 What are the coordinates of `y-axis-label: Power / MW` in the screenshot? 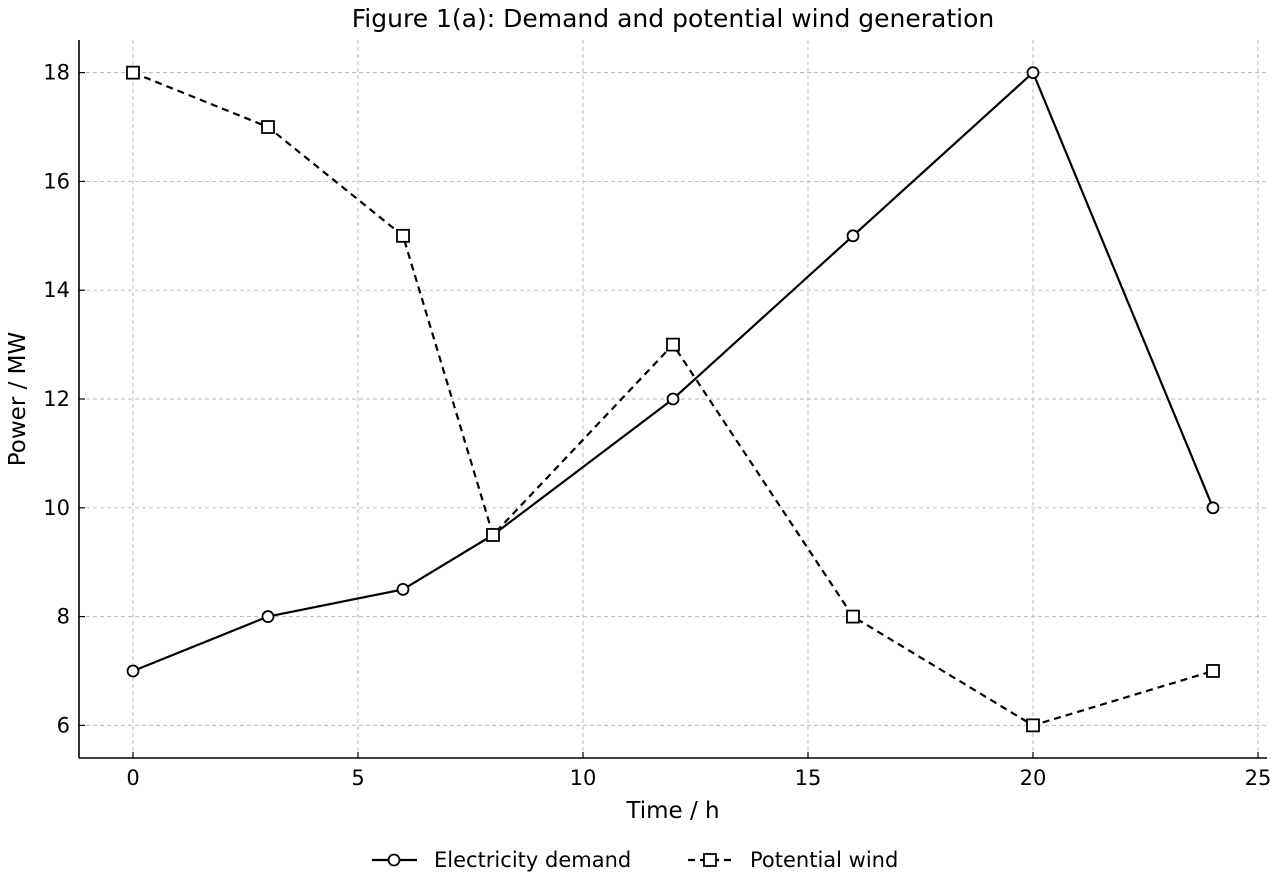 It's located at (18, 399).